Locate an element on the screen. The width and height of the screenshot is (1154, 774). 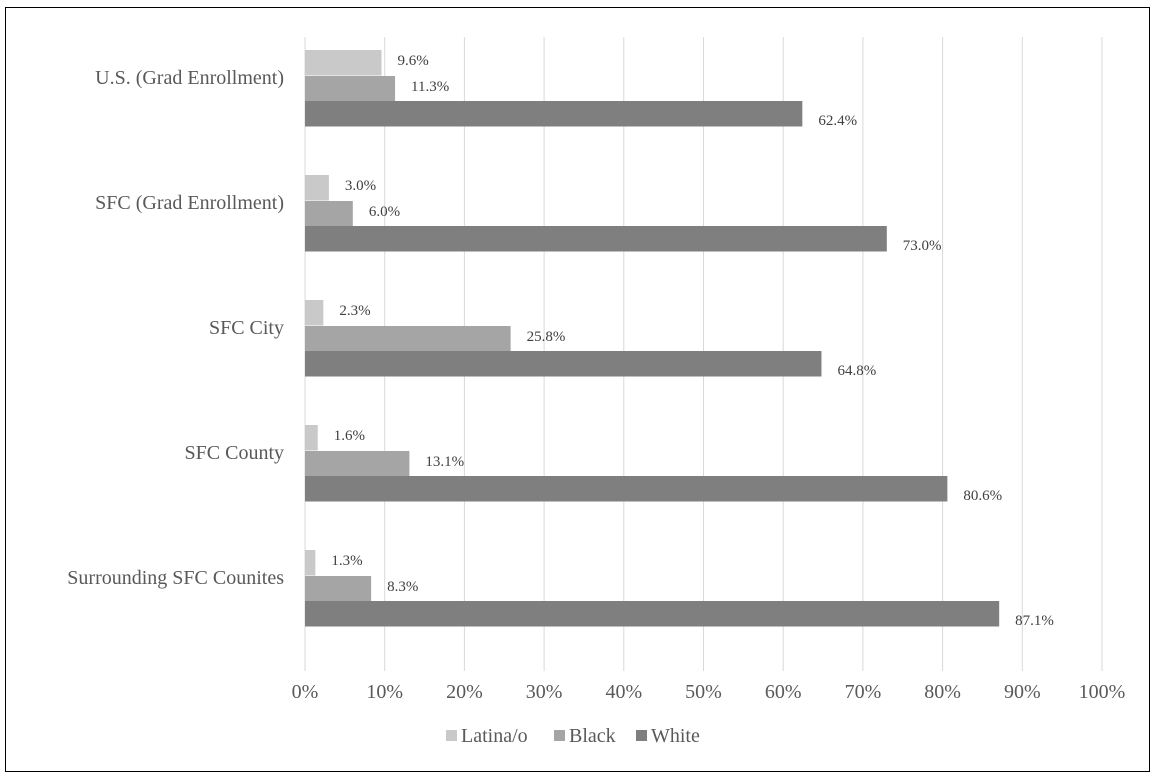
x-tick-label: 100% is located at coordinates (1102, 692).